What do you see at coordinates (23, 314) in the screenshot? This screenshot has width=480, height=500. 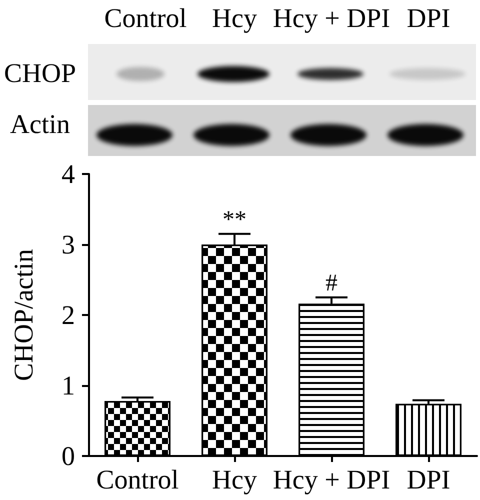 I see `y-axis-title: CHOP/actin` at bounding box center [23, 314].